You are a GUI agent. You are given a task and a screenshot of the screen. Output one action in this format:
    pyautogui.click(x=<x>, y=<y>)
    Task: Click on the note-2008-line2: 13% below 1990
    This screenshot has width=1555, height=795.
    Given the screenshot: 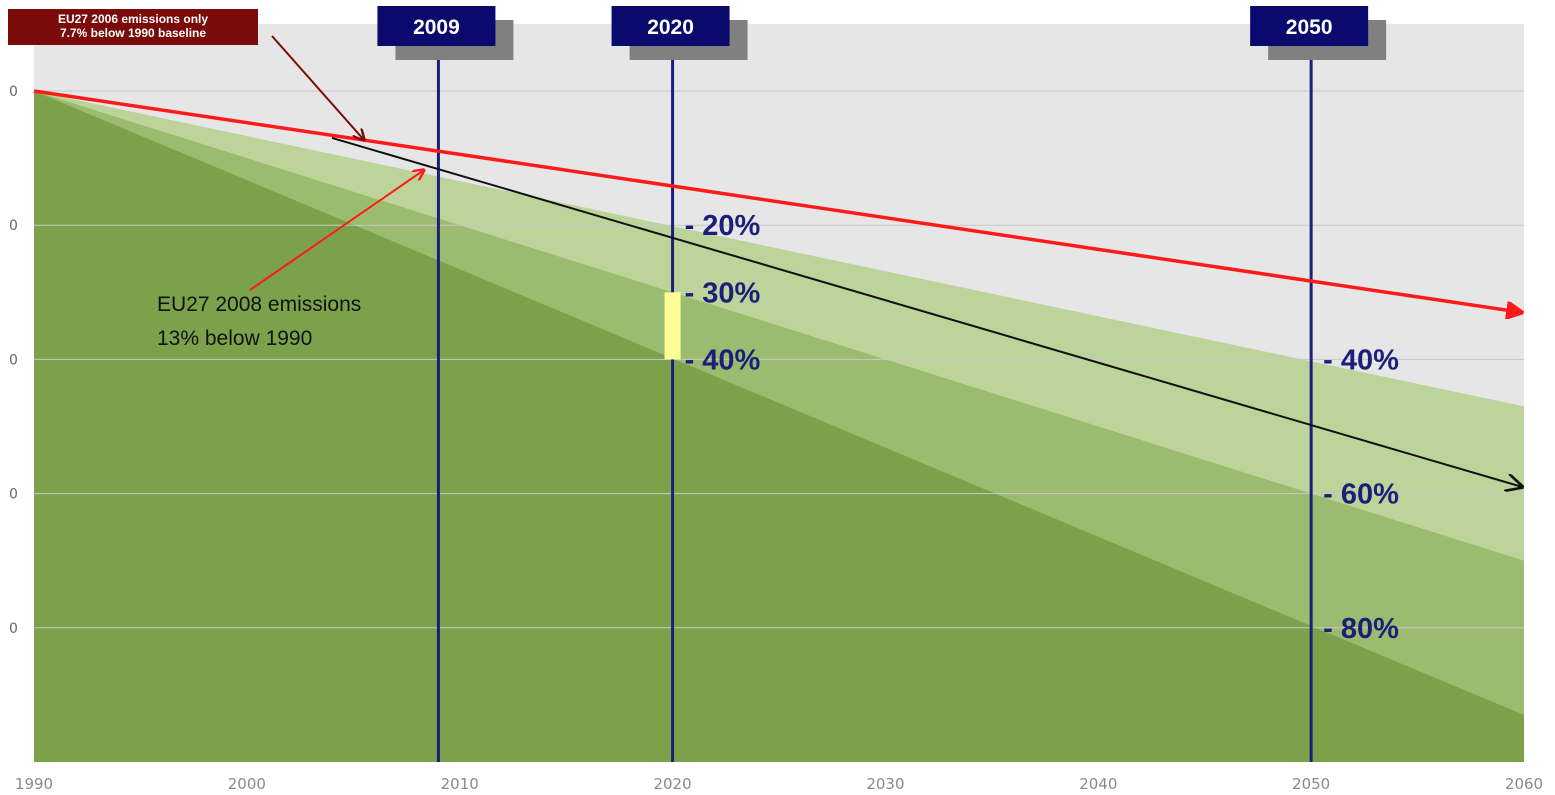 What is the action you would take?
    pyautogui.click(x=235, y=338)
    